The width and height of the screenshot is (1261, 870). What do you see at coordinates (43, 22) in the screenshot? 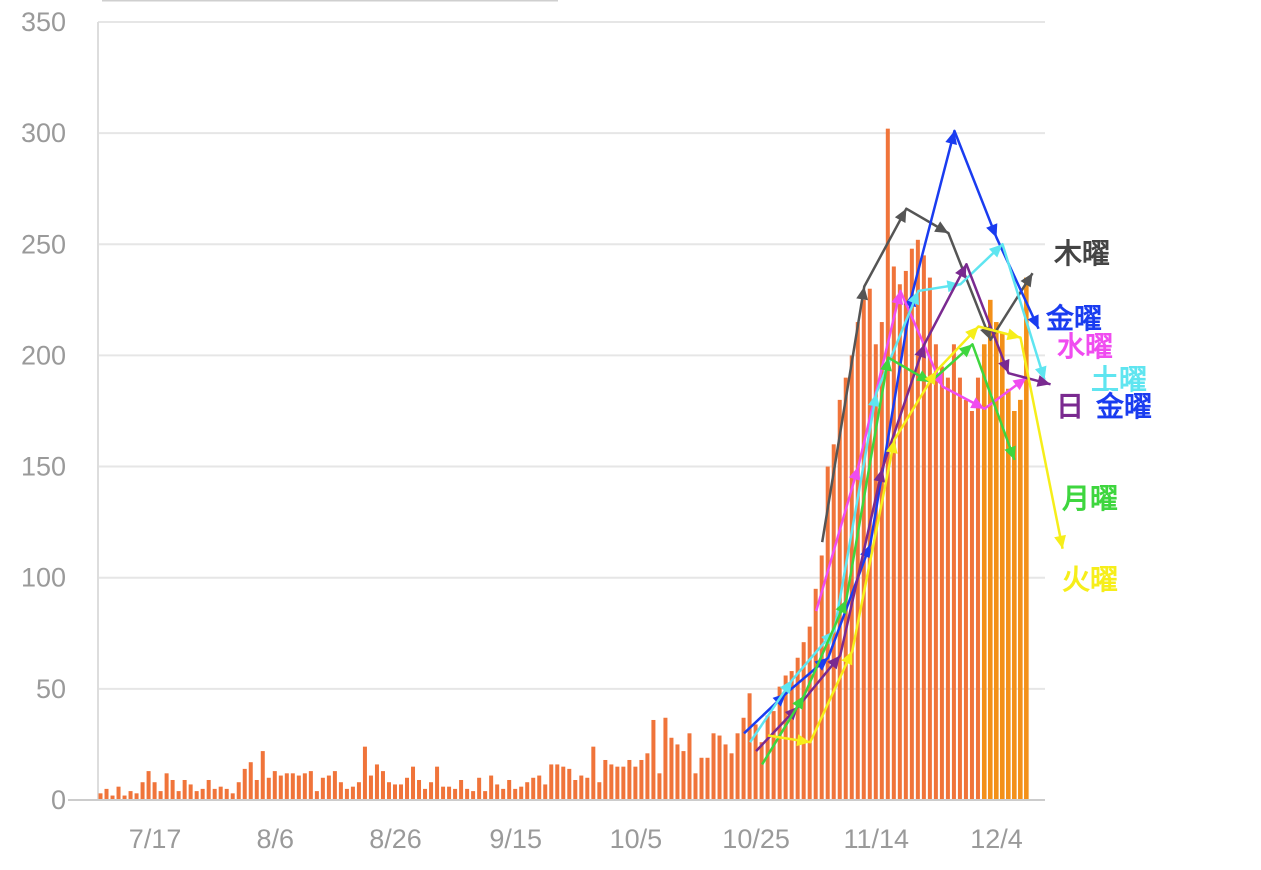
I see `y-tick-label: 350` at bounding box center [43, 22].